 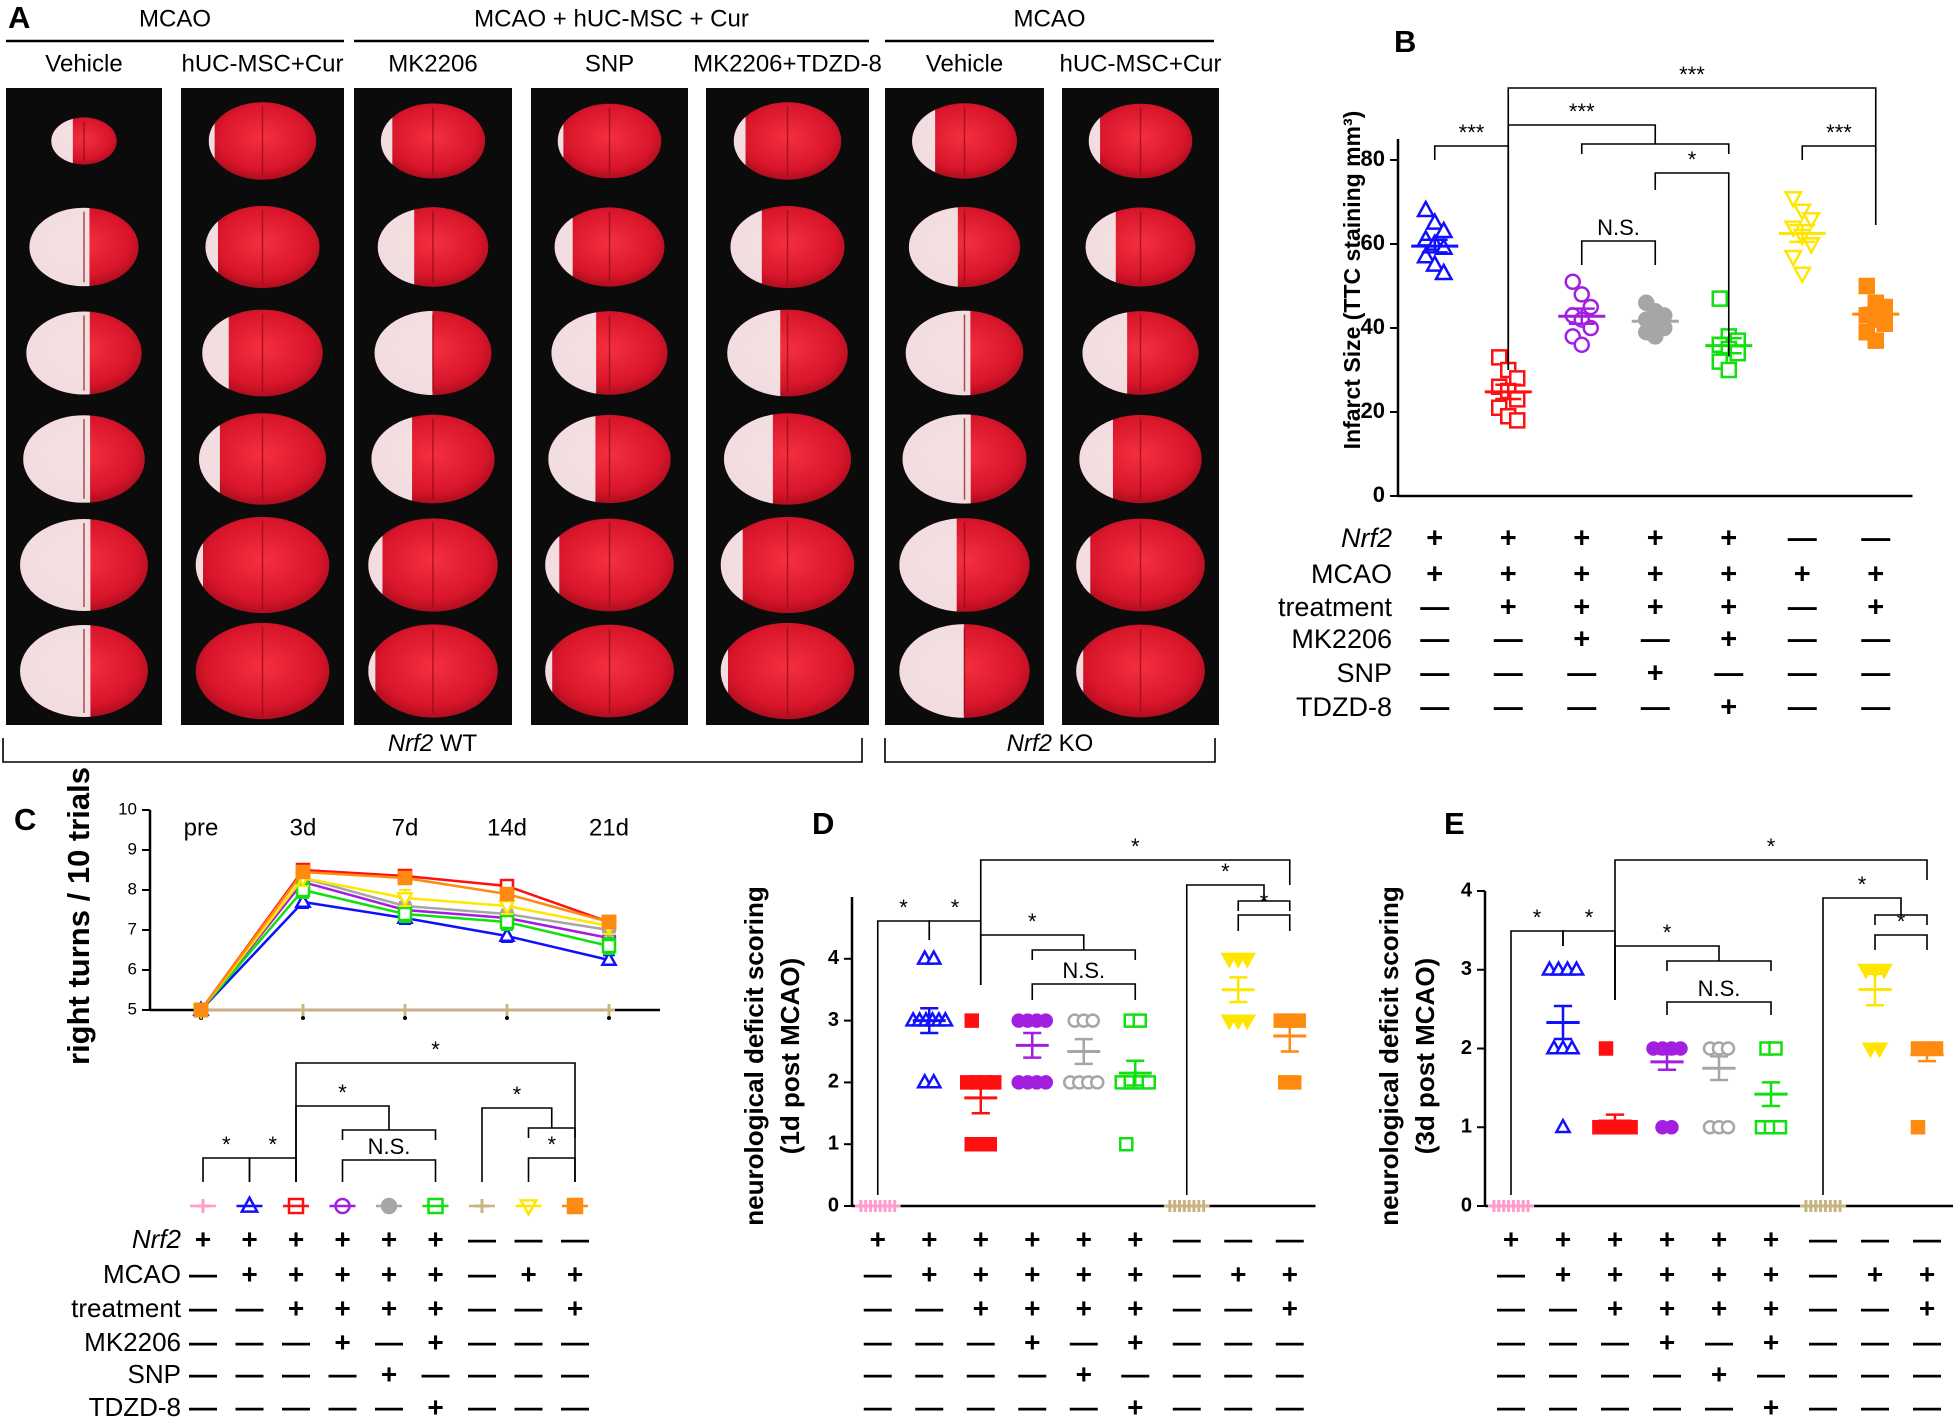 What do you see at coordinates (1466, 1048) in the screenshot?
I see `y-tick-label: 2` at bounding box center [1466, 1048].